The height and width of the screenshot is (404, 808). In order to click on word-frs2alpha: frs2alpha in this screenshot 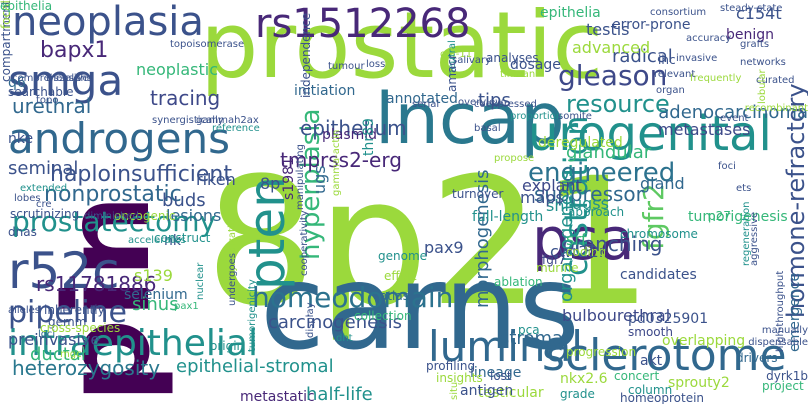, I will do `click(69, 78)`.